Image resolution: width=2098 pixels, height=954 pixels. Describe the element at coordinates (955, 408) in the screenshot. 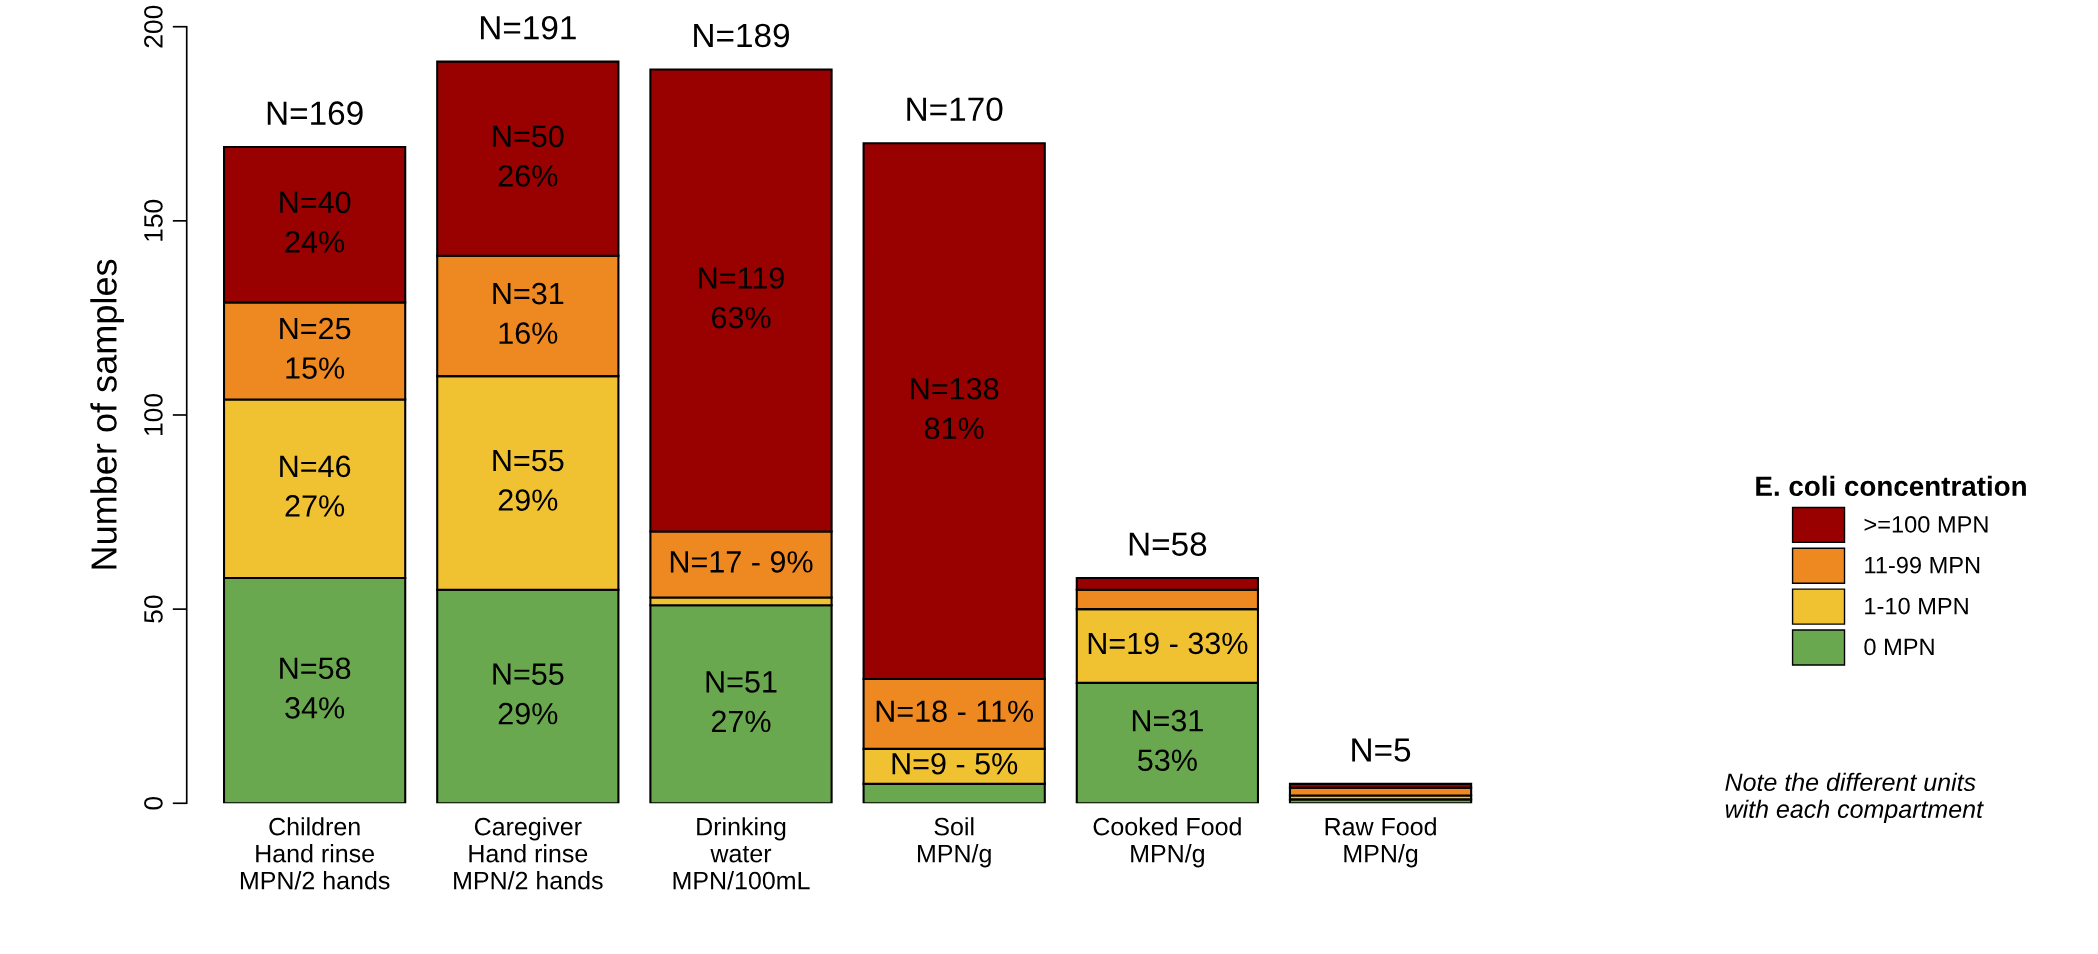

I see `data-label: N=138 81%` at that location.